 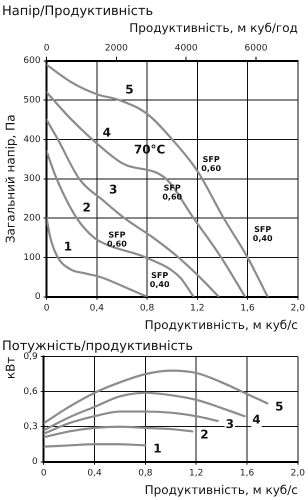 I want to click on y-tick-label: 100, so click(x=32, y=257).